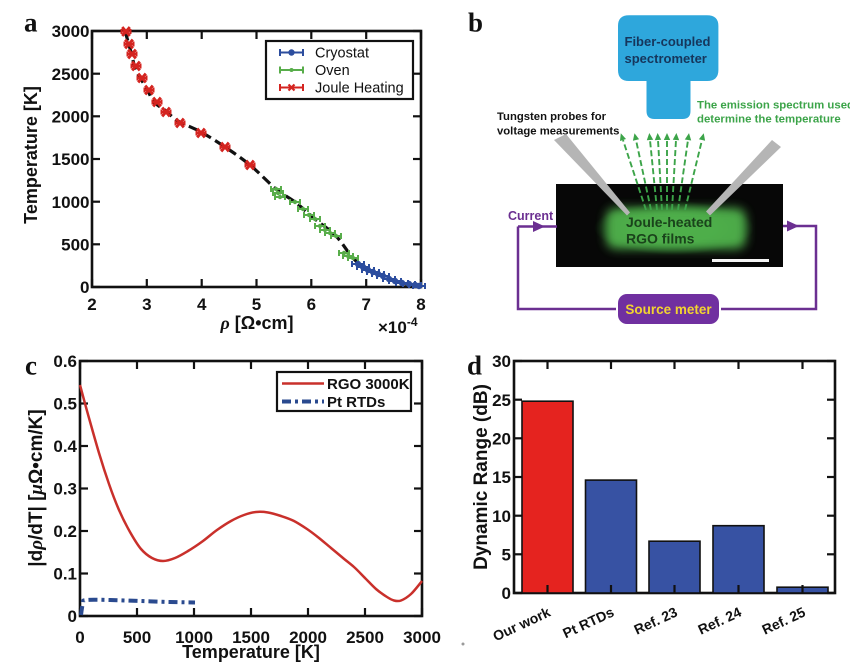  I want to click on svg-text: d, so click(474, 366).